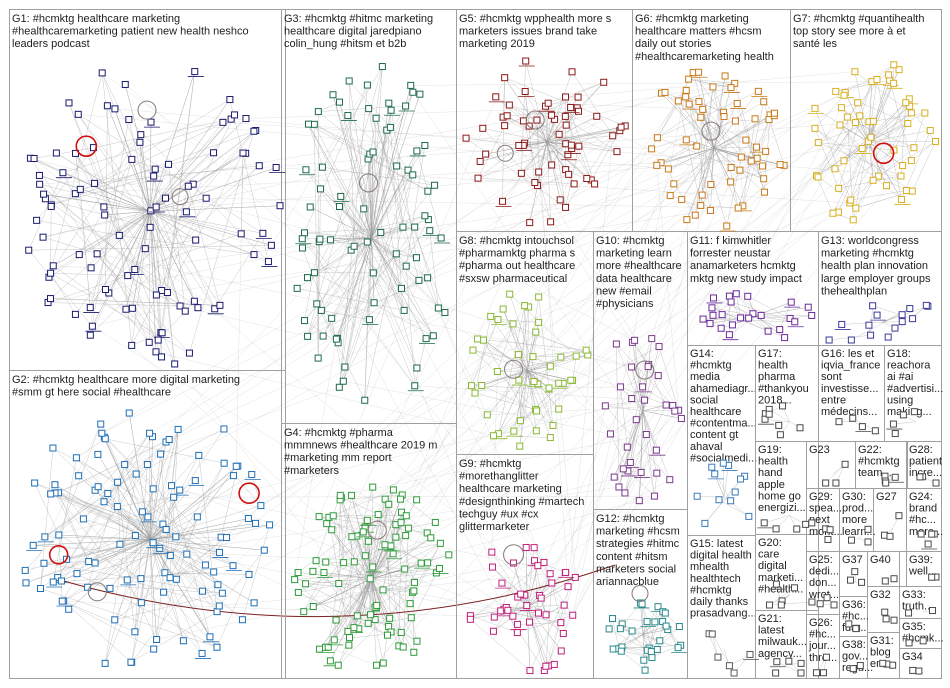  What do you see at coordinates (513, 279) in the screenshot?
I see `group-label-line: #sxsw pharmaceutical` at bounding box center [513, 279].